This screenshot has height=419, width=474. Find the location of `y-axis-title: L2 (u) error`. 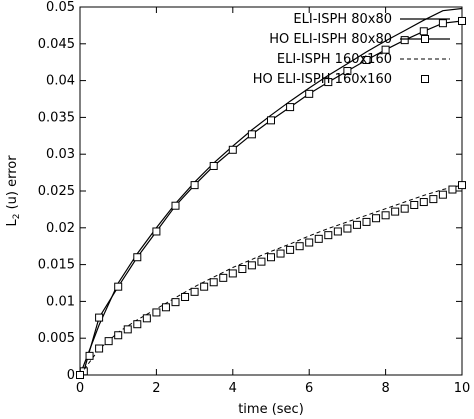

y-axis-title: L2 (u) error is located at coordinates (13, 191).